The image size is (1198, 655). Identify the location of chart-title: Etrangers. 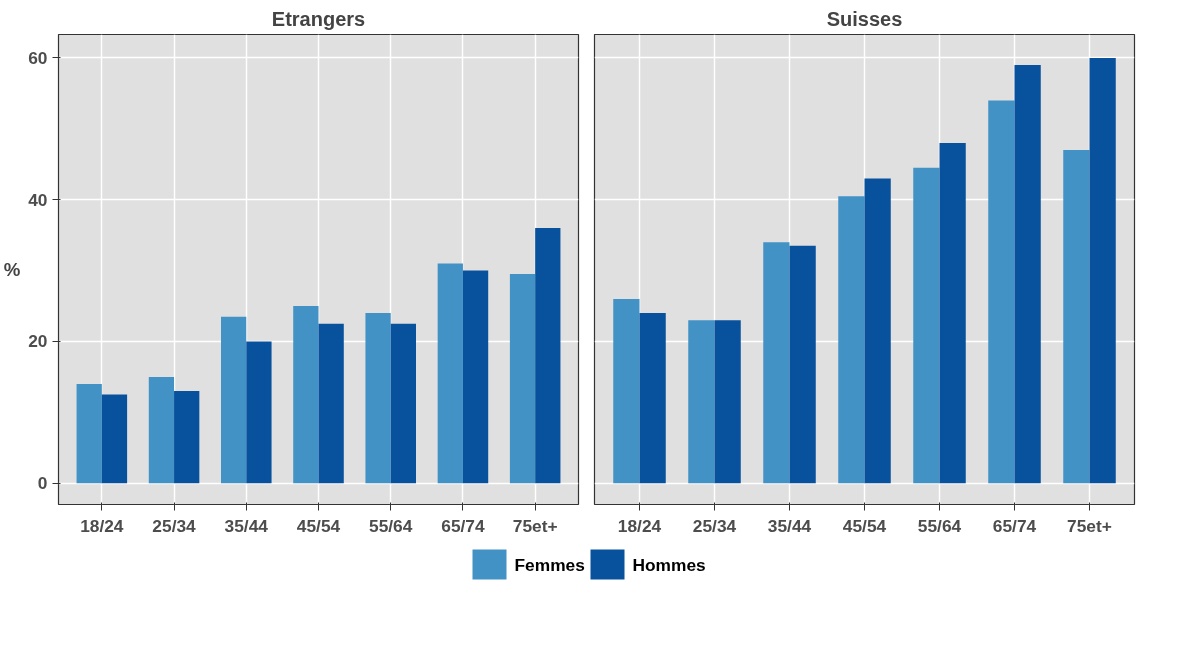
(318, 18).